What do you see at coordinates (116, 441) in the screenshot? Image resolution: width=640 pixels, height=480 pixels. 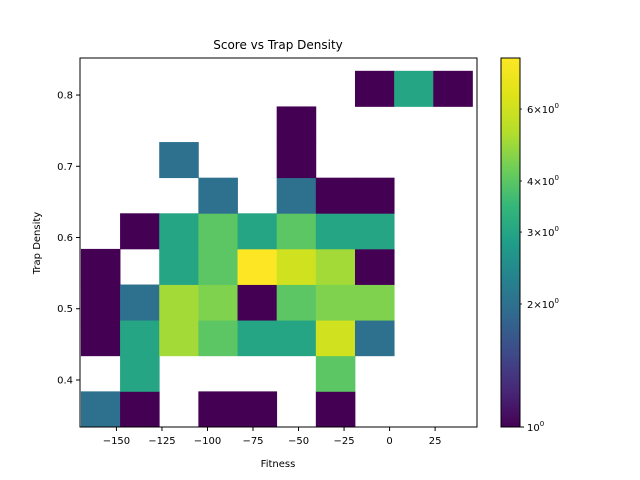 I see `x-tick-label: −150` at bounding box center [116, 441].